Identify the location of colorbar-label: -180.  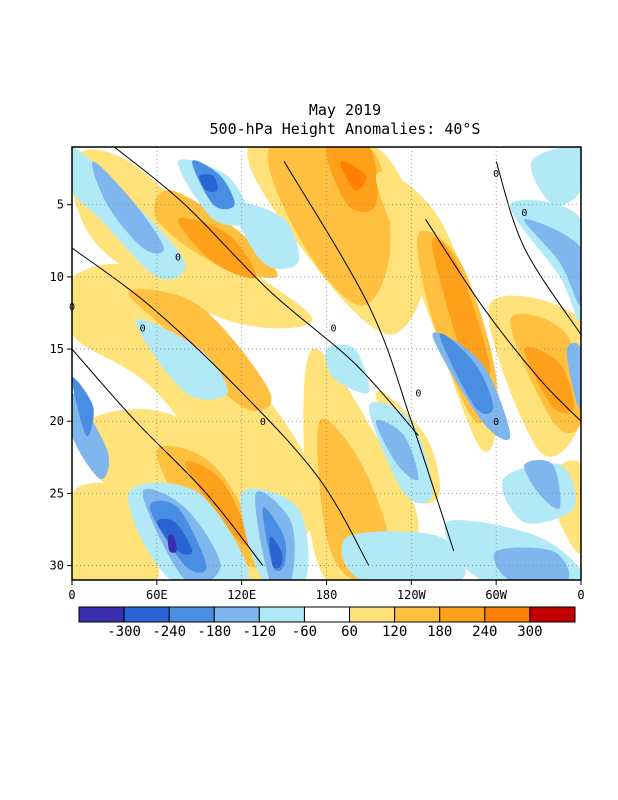
(214, 632).